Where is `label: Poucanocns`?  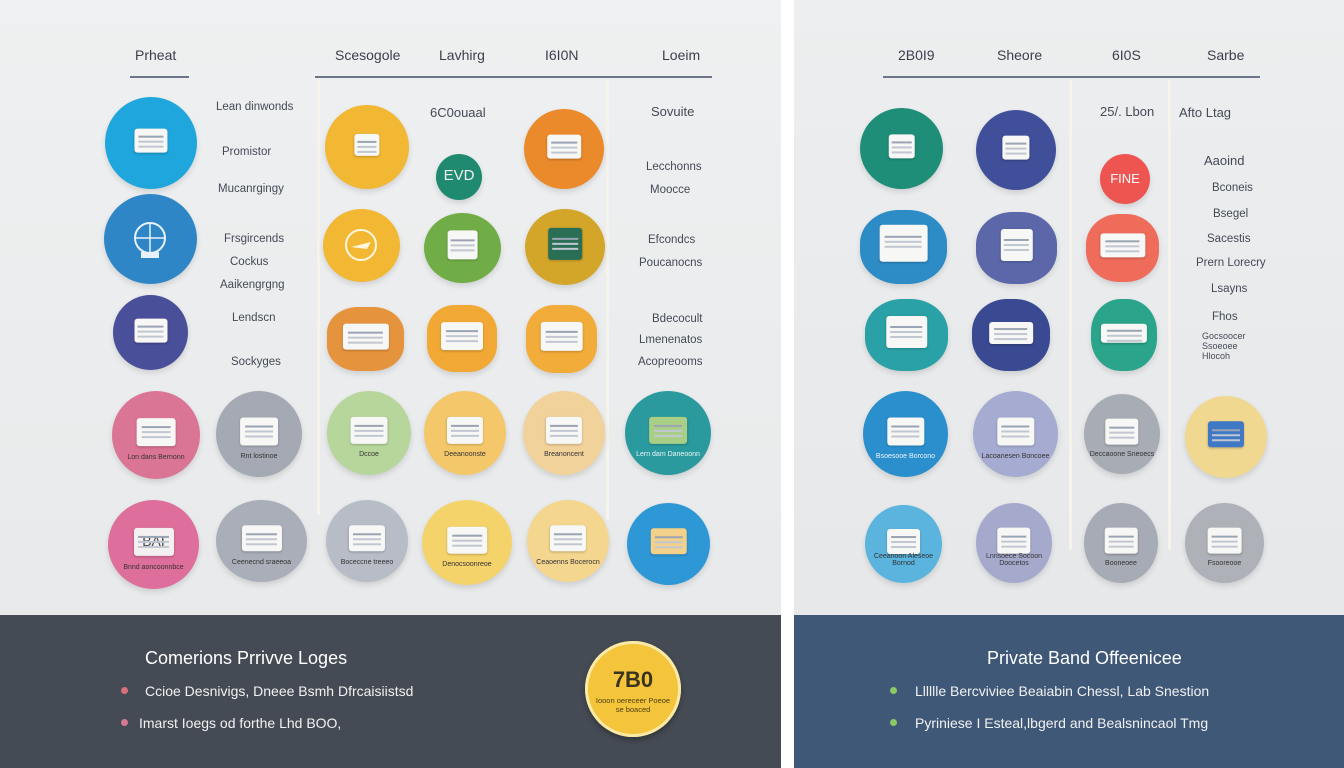
label: Poucanocns is located at coordinates (671, 263).